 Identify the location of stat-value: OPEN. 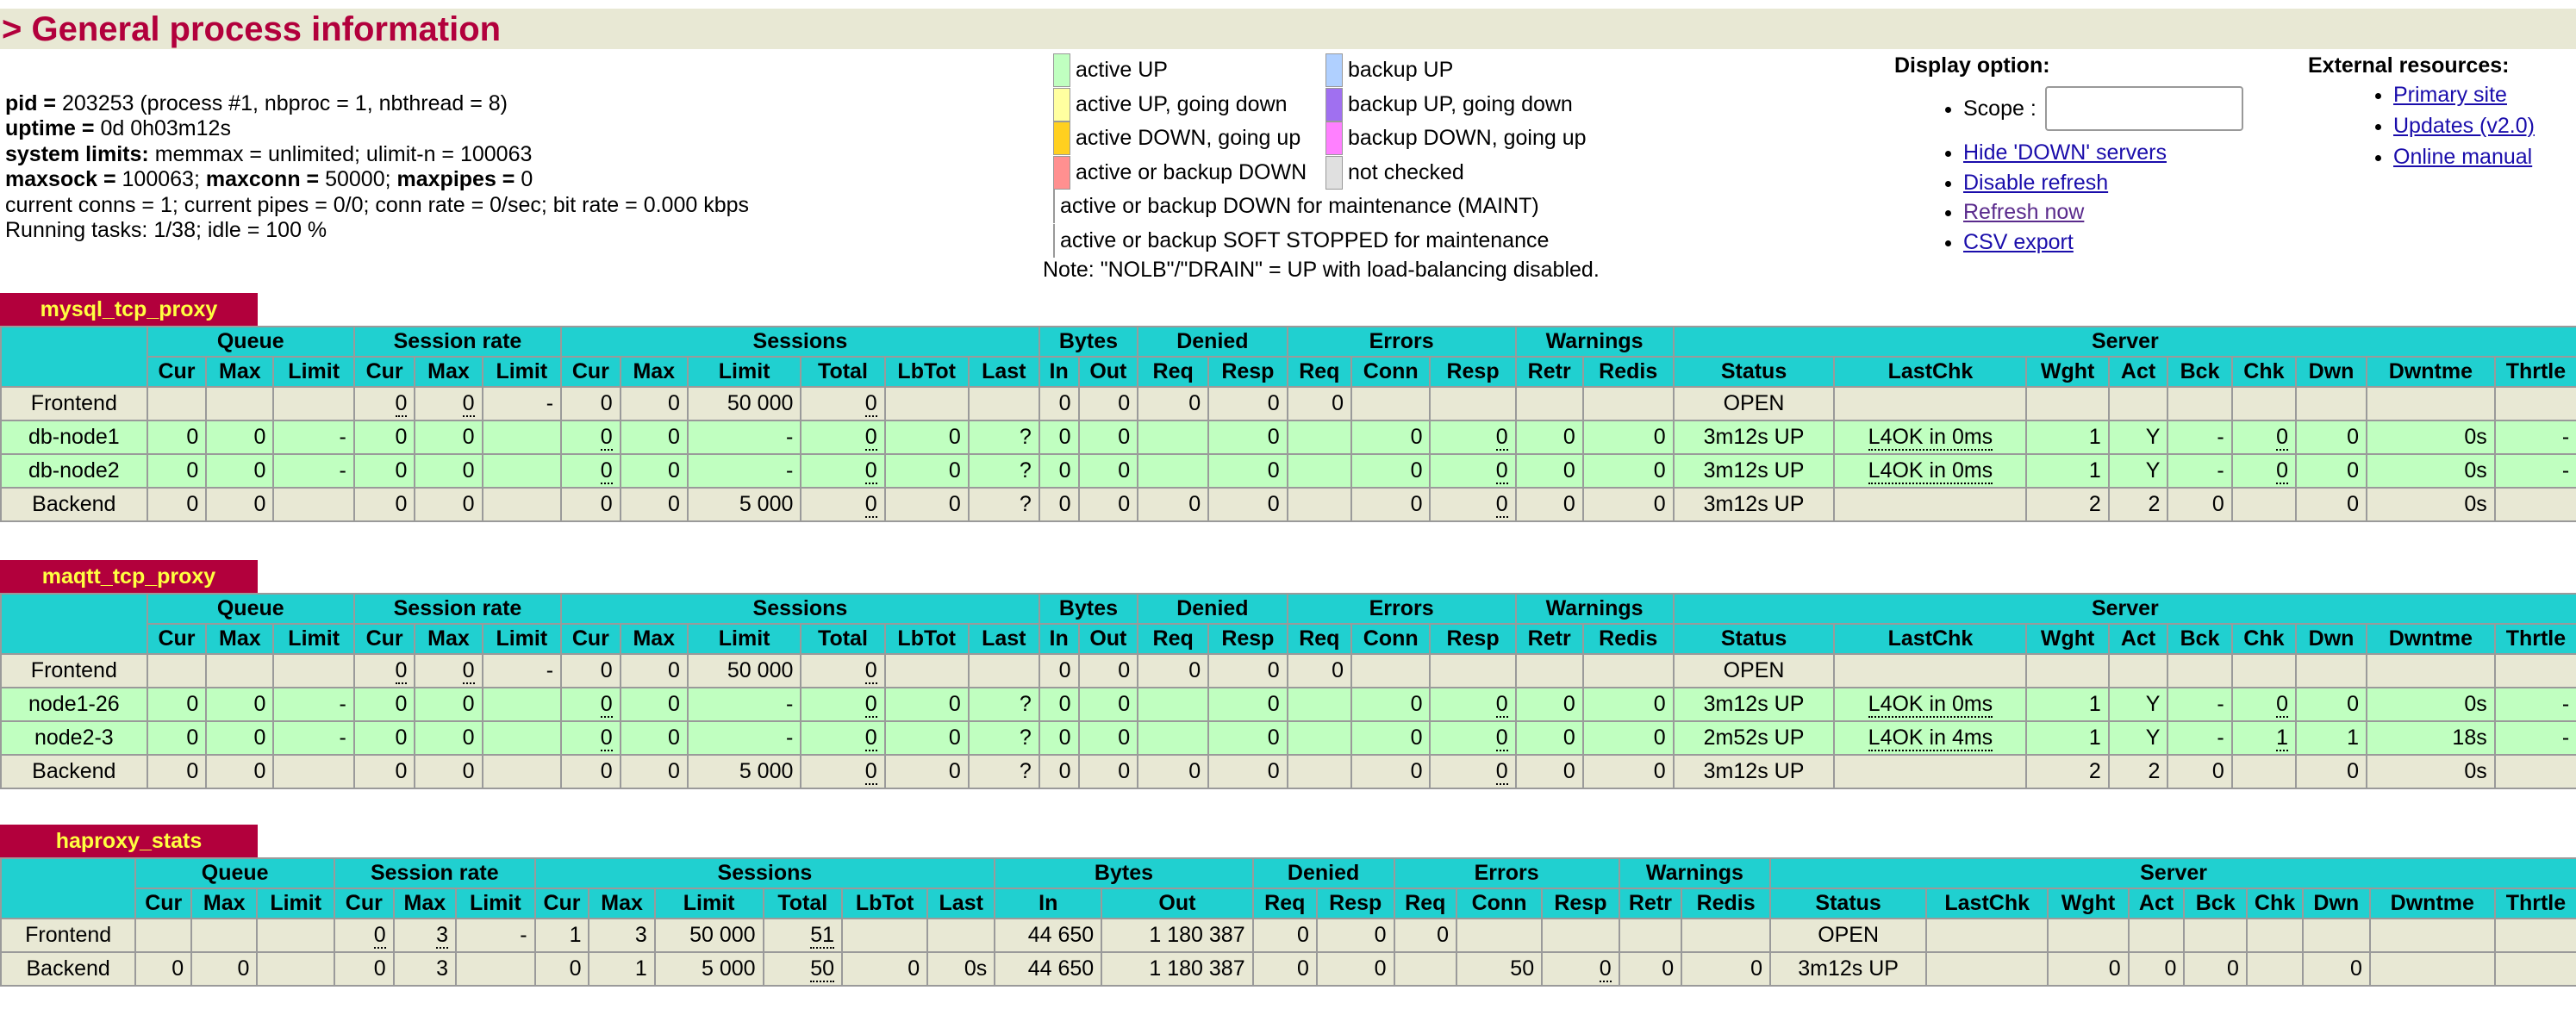
(1754, 670).